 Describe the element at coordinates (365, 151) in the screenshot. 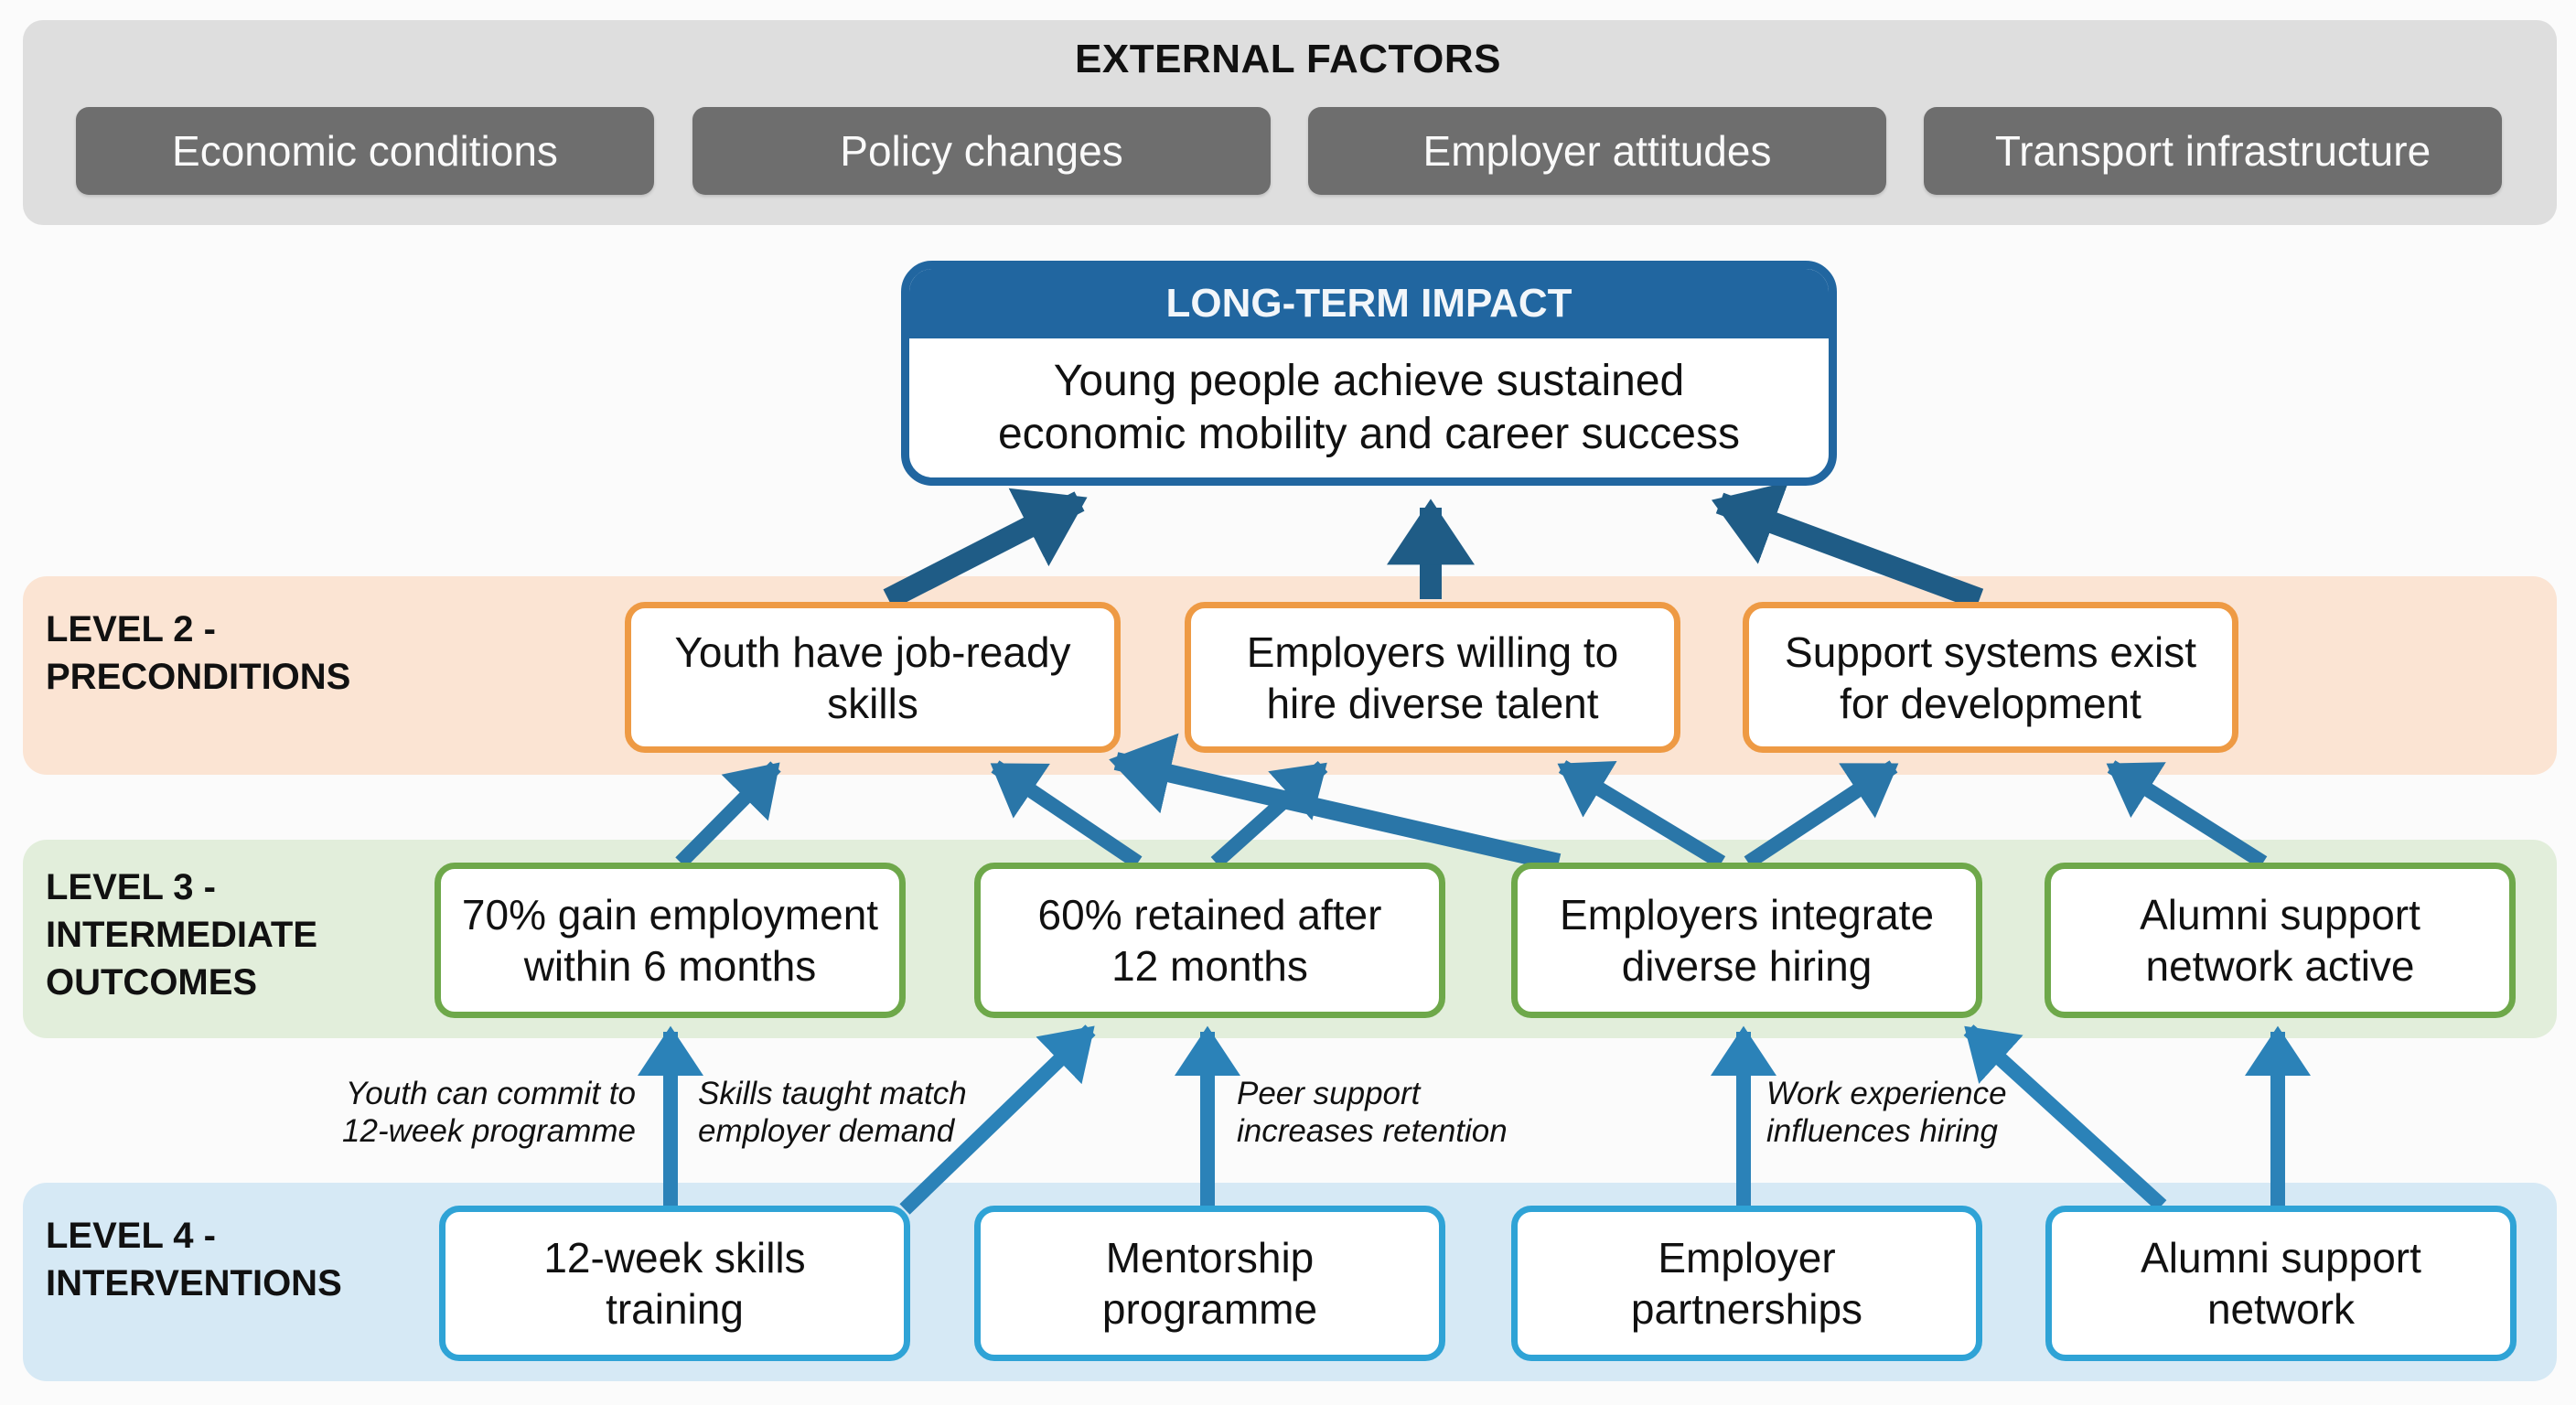

I see `external-factor-economic: Economic conditions` at that location.